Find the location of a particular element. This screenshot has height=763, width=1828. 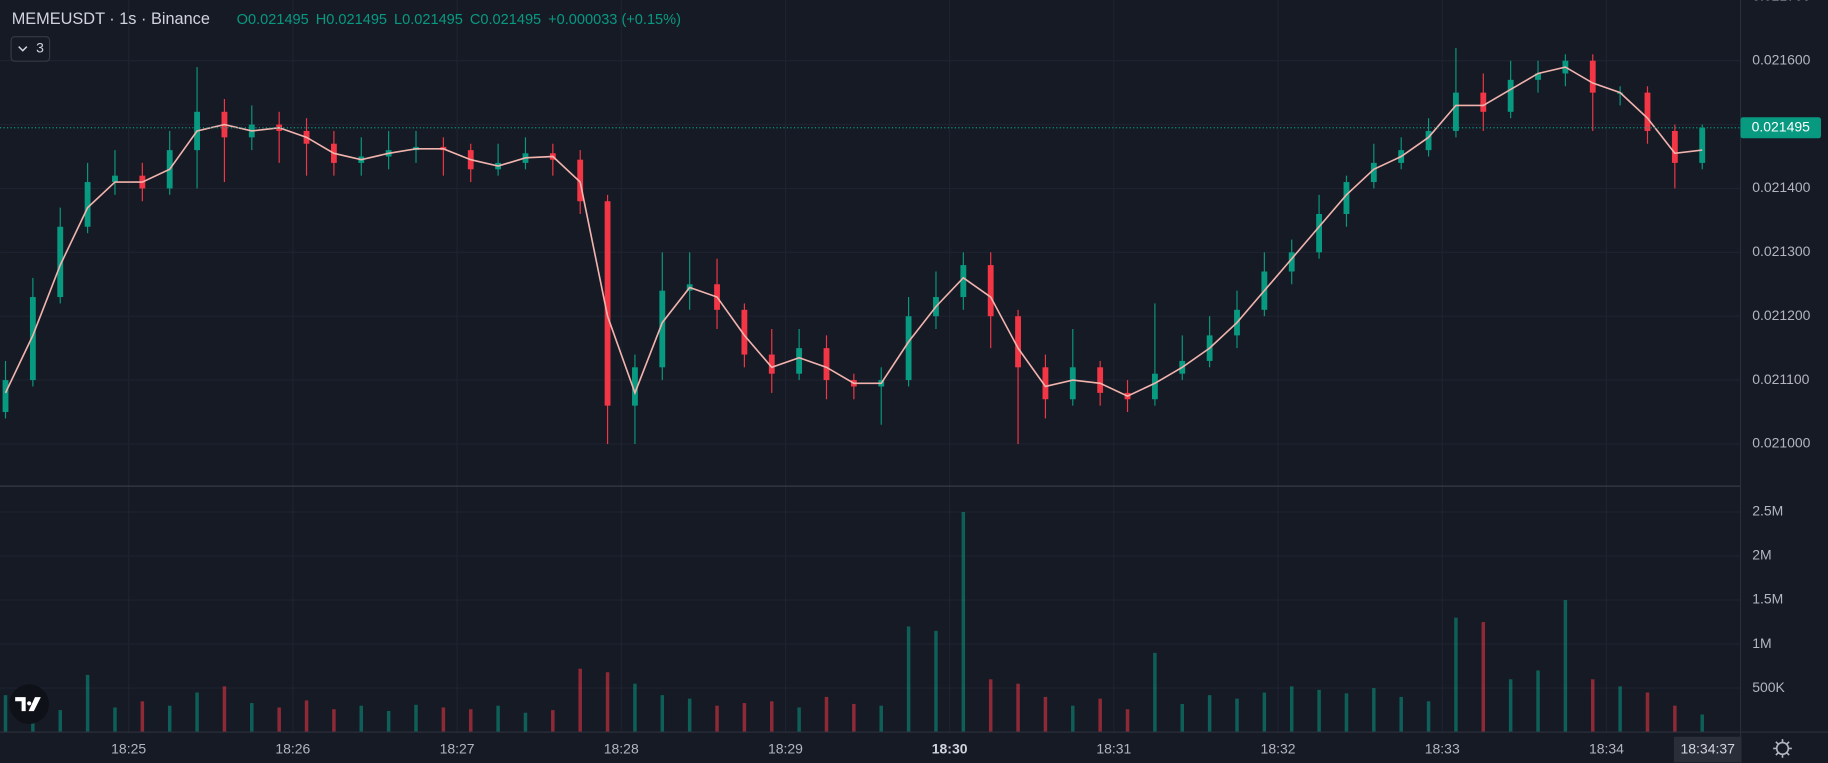

x-tick-label: 18:34 is located at coordinates (1606, 748).